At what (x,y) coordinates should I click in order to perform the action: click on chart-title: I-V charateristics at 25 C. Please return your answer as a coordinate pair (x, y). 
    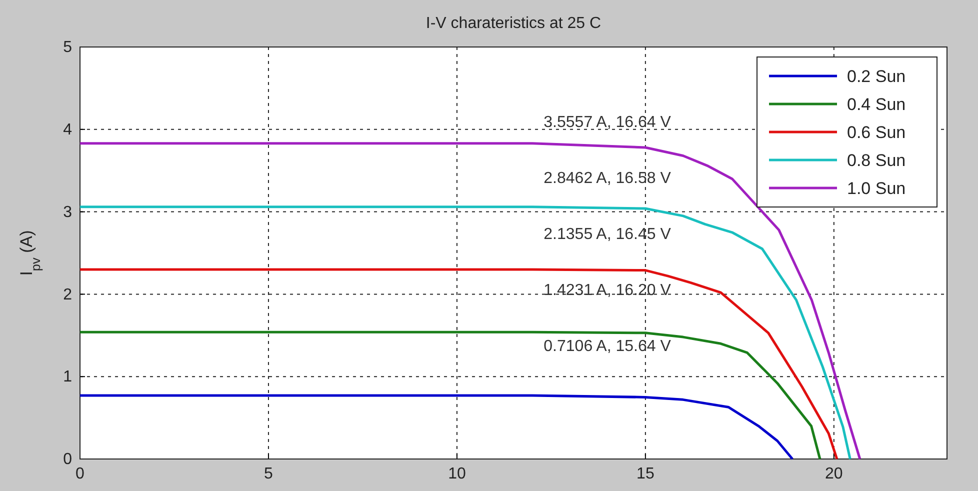
    Looking at the image, I should click on (514, 23).